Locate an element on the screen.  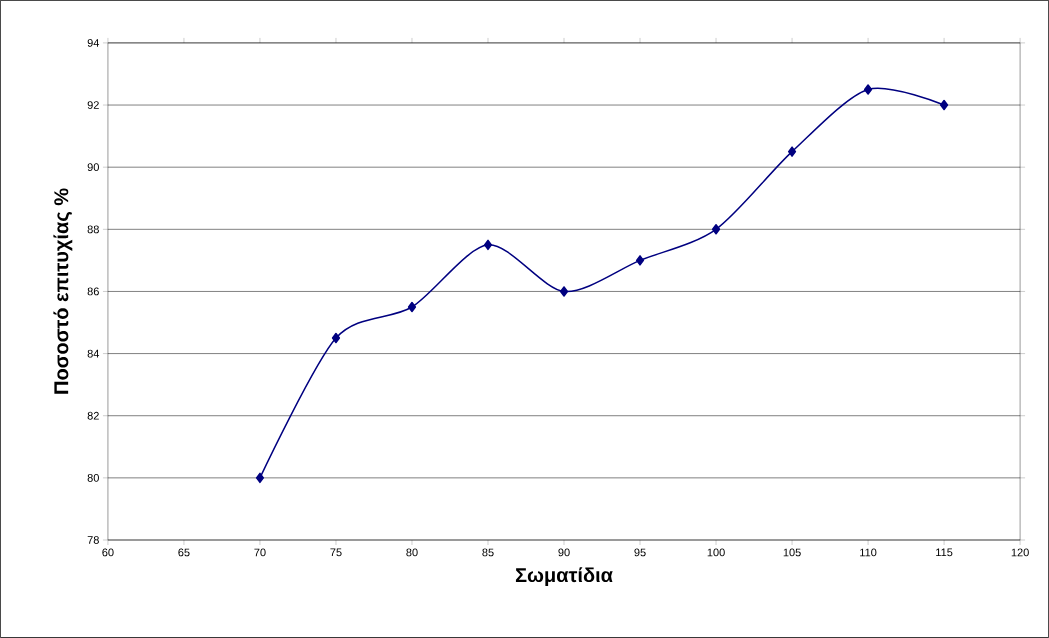
x-tick-label: 95 is located at coordinates (640, 552).